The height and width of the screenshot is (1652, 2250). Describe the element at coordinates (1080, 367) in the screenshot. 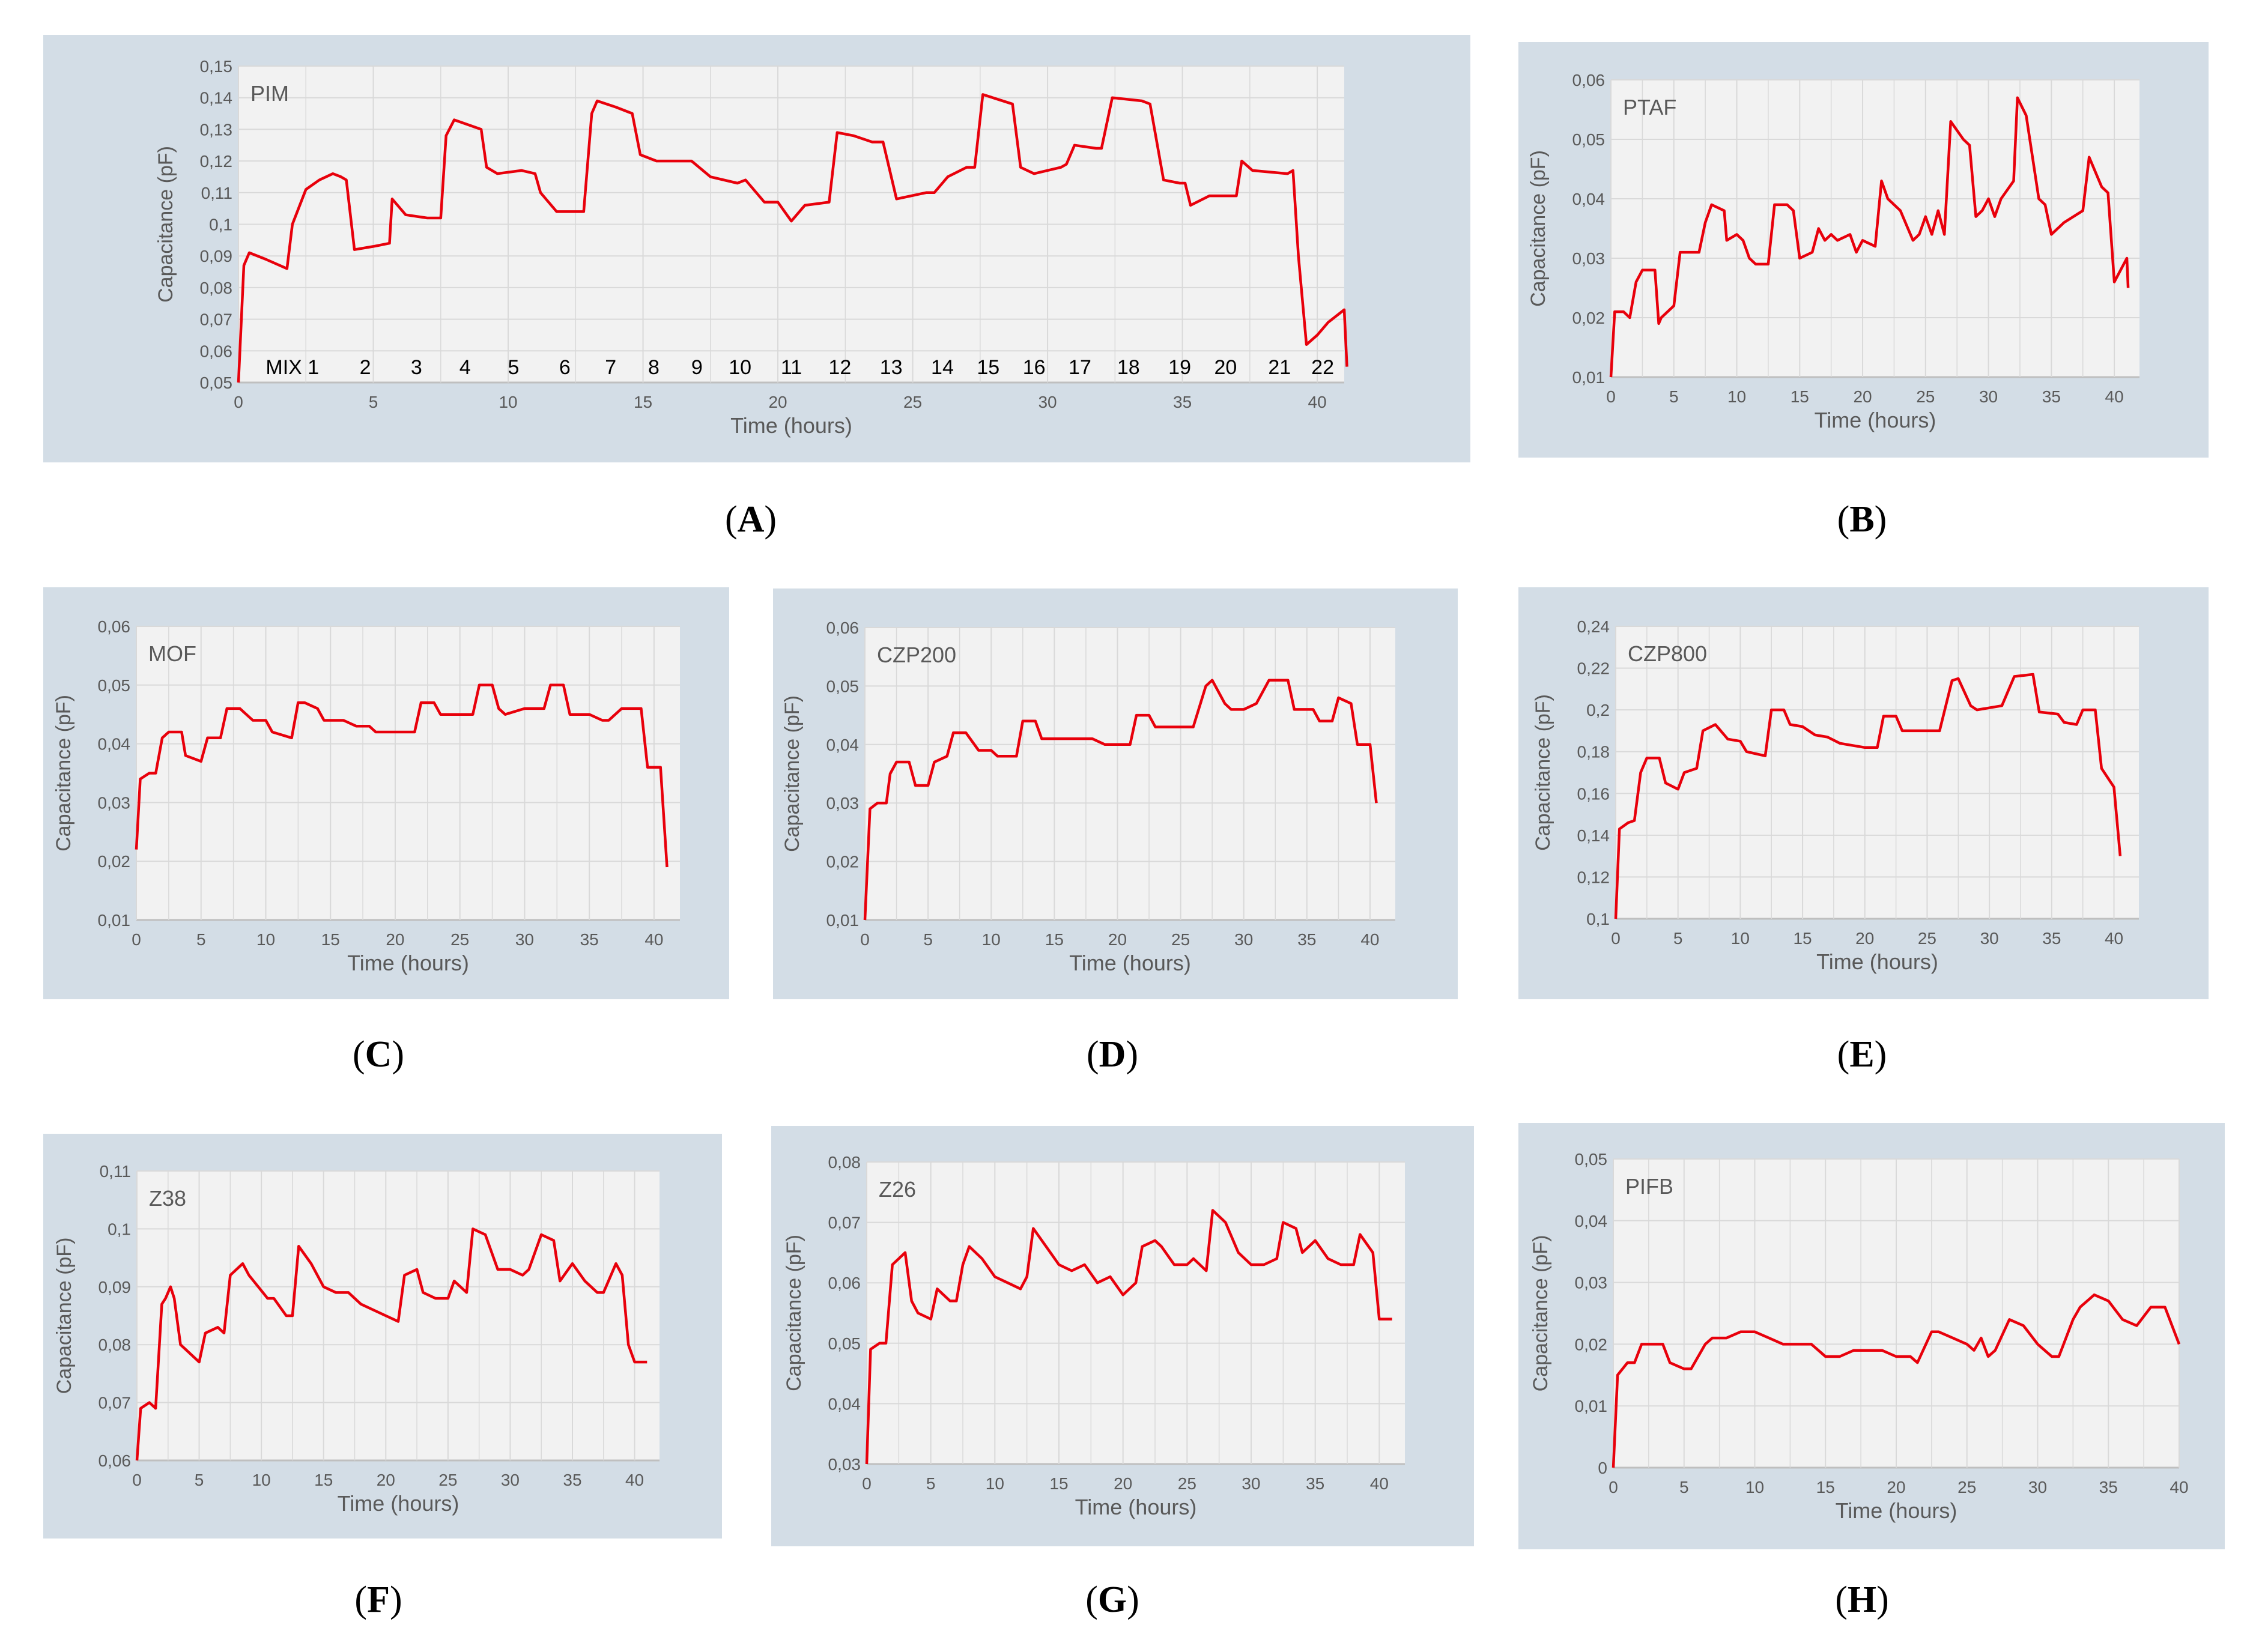

I see `mix-label: 17` at that location.